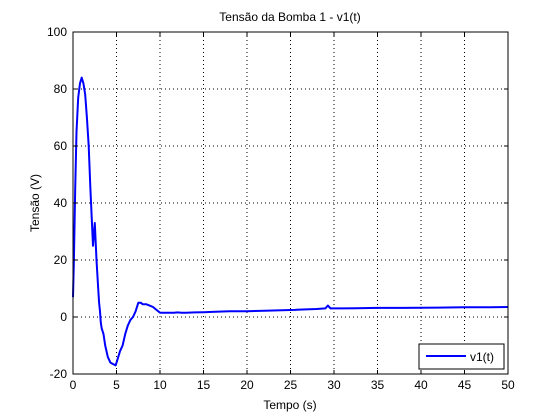 The height and width of the screenshot is (420, 560). Describe the element at coordinates (465, 385) in the screenshot. I see `x-tick-label: 45` at that location.